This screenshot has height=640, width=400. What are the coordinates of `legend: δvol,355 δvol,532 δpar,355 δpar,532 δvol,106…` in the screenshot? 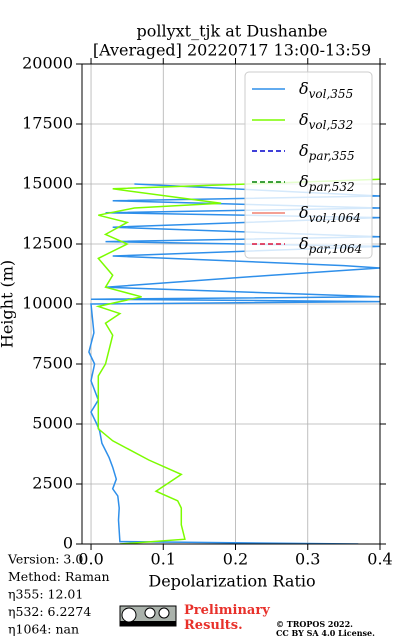 It's located at (308, 165).